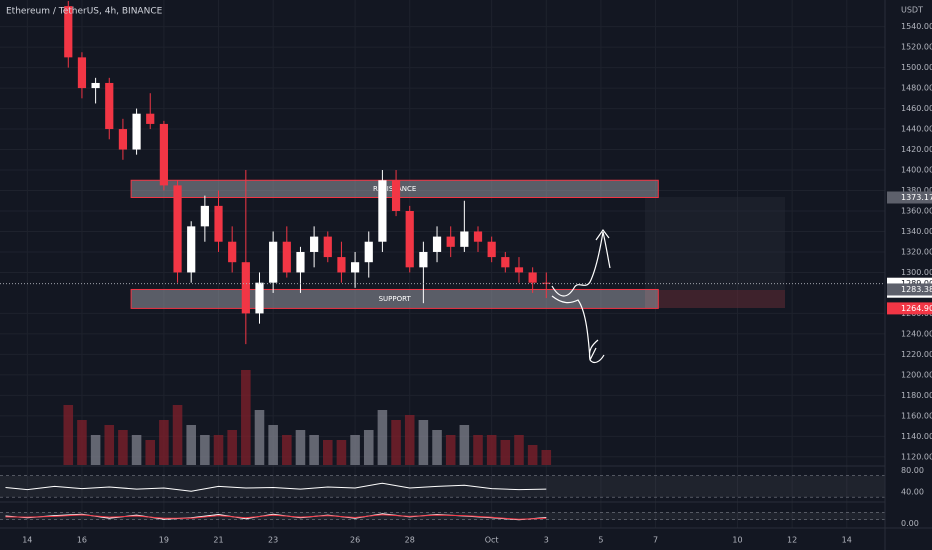  What do you see at coordinates (792, 540) in the screenshot?
I see `x-tick-label: 12` at bounding box center [792, 540].